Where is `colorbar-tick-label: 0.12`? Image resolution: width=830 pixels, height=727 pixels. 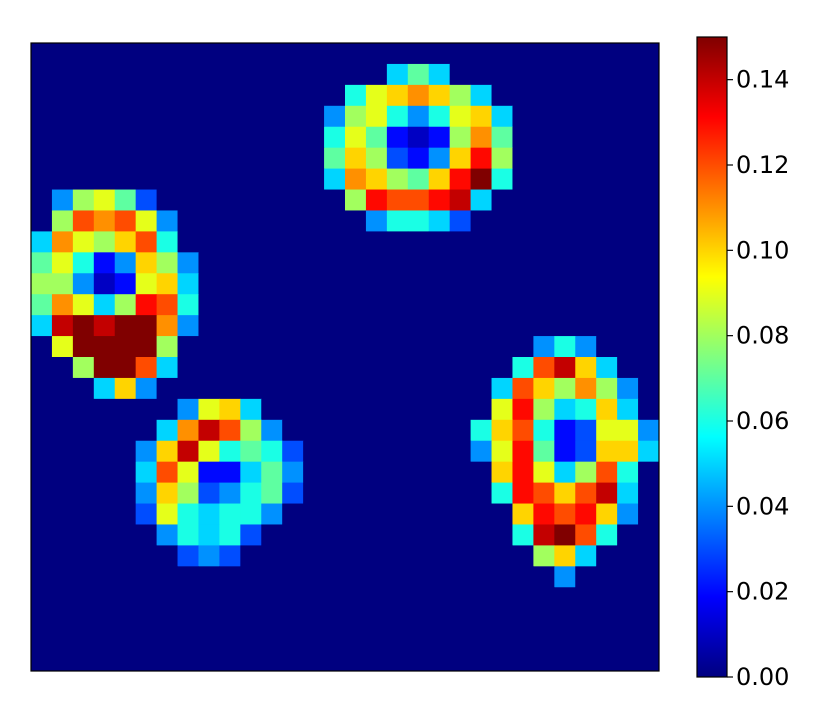 colorbar-tick-label: 0.12 is located at coordinates (762, 165).